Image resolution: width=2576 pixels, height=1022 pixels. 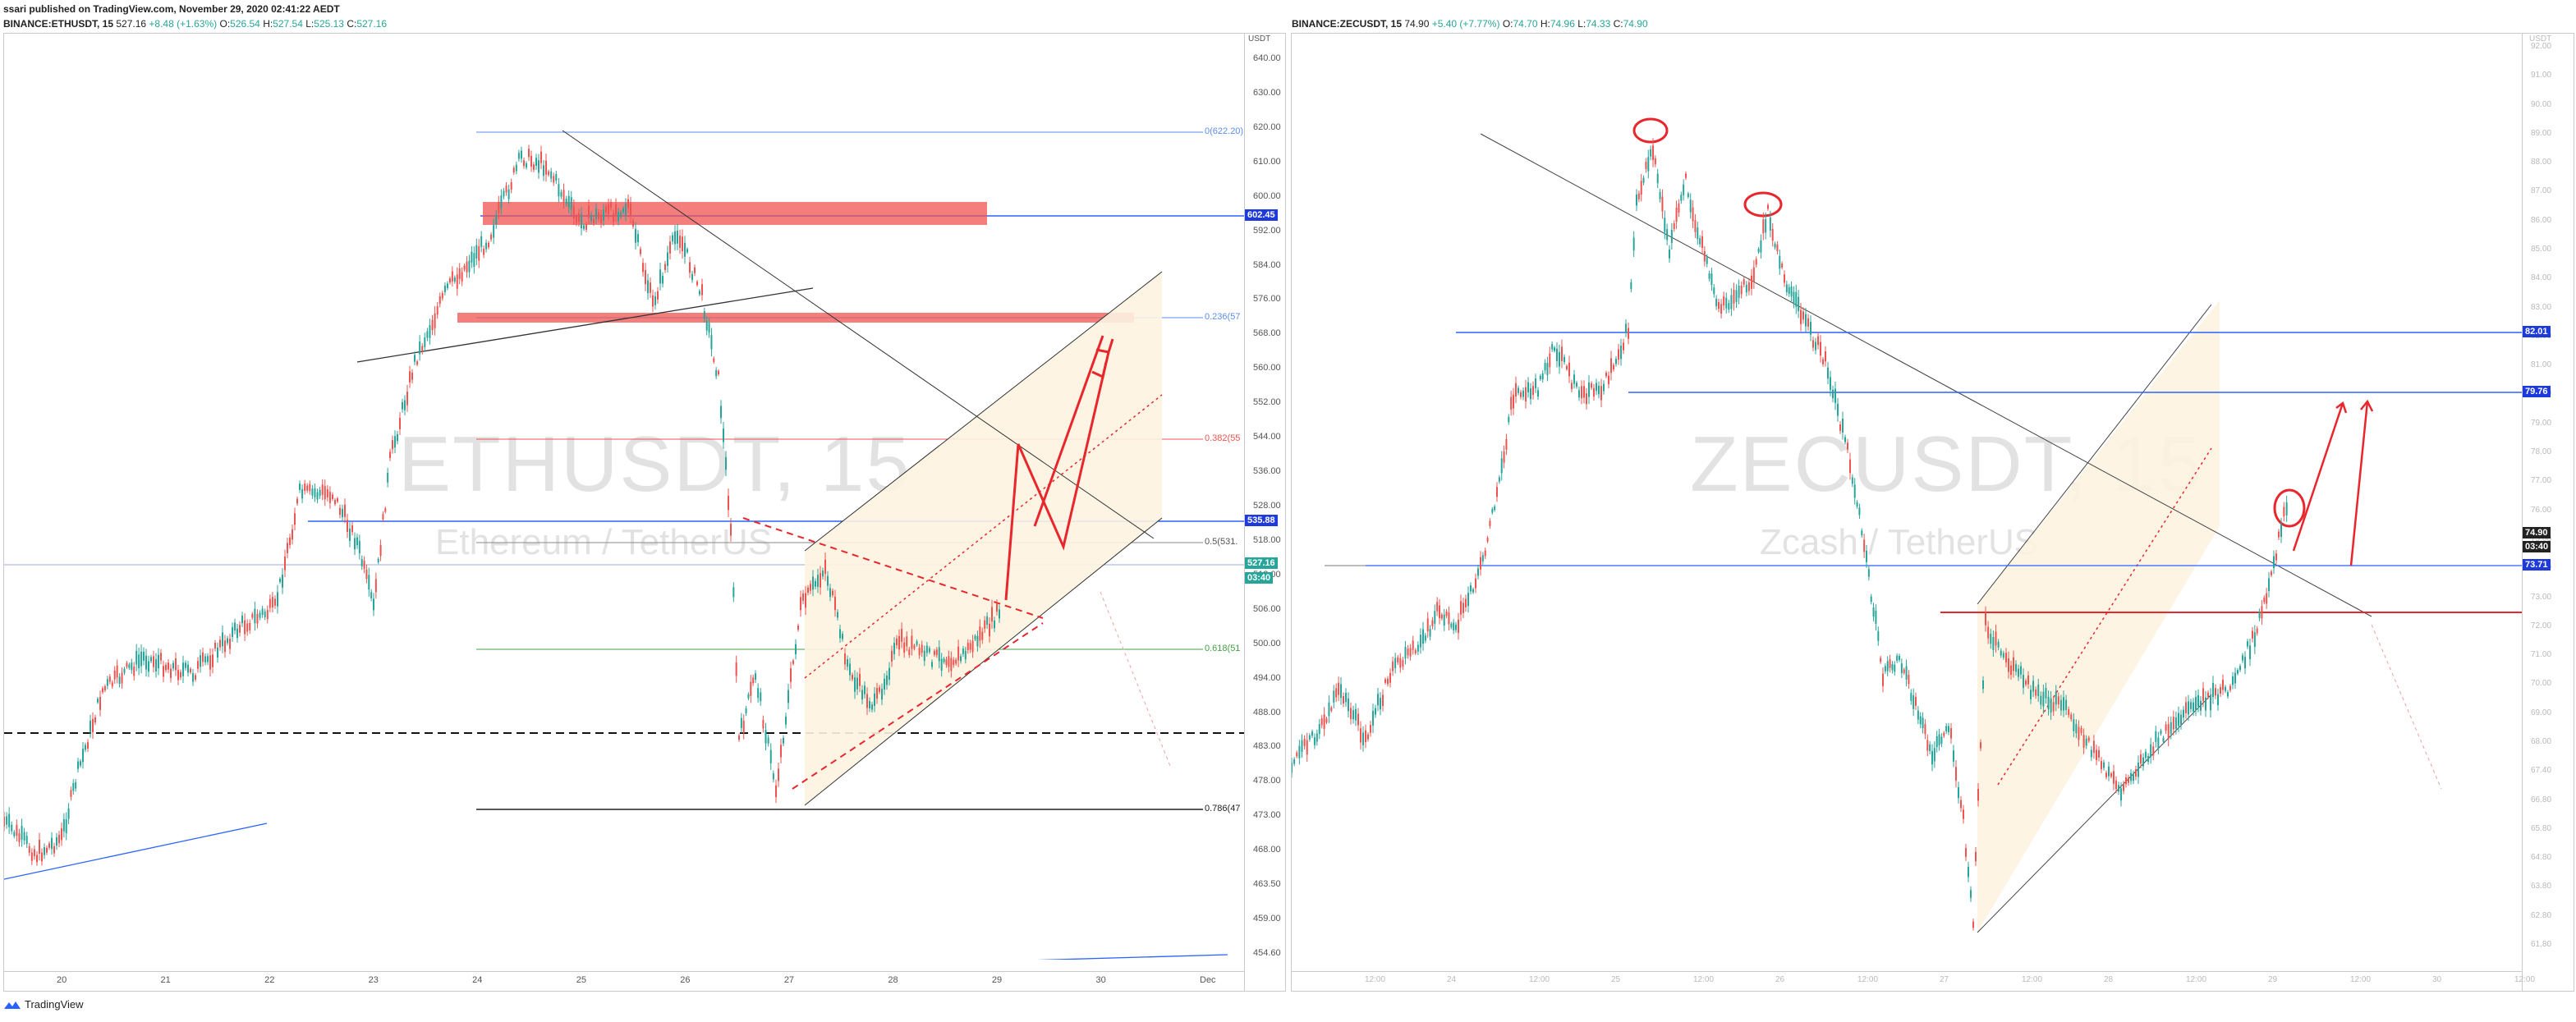 What do you see at coordinates (58, 24) in the screenshot?
I see `left-symbol: BINANCE:ETHUSDT, 15` at bounding box center [58, 24].